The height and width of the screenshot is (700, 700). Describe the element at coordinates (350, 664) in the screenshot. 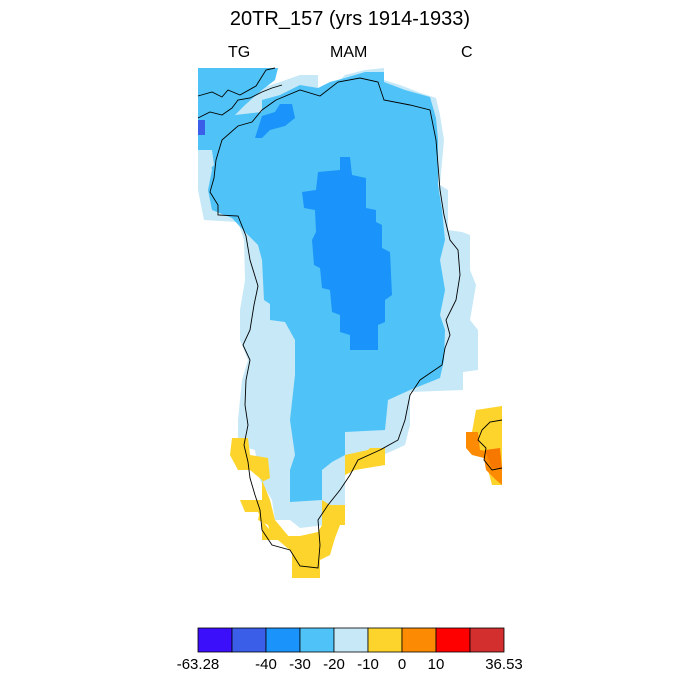

I see `colorbar-labels: -63.28 -40 -30 -20 -10 0 10 36.53` at that location.